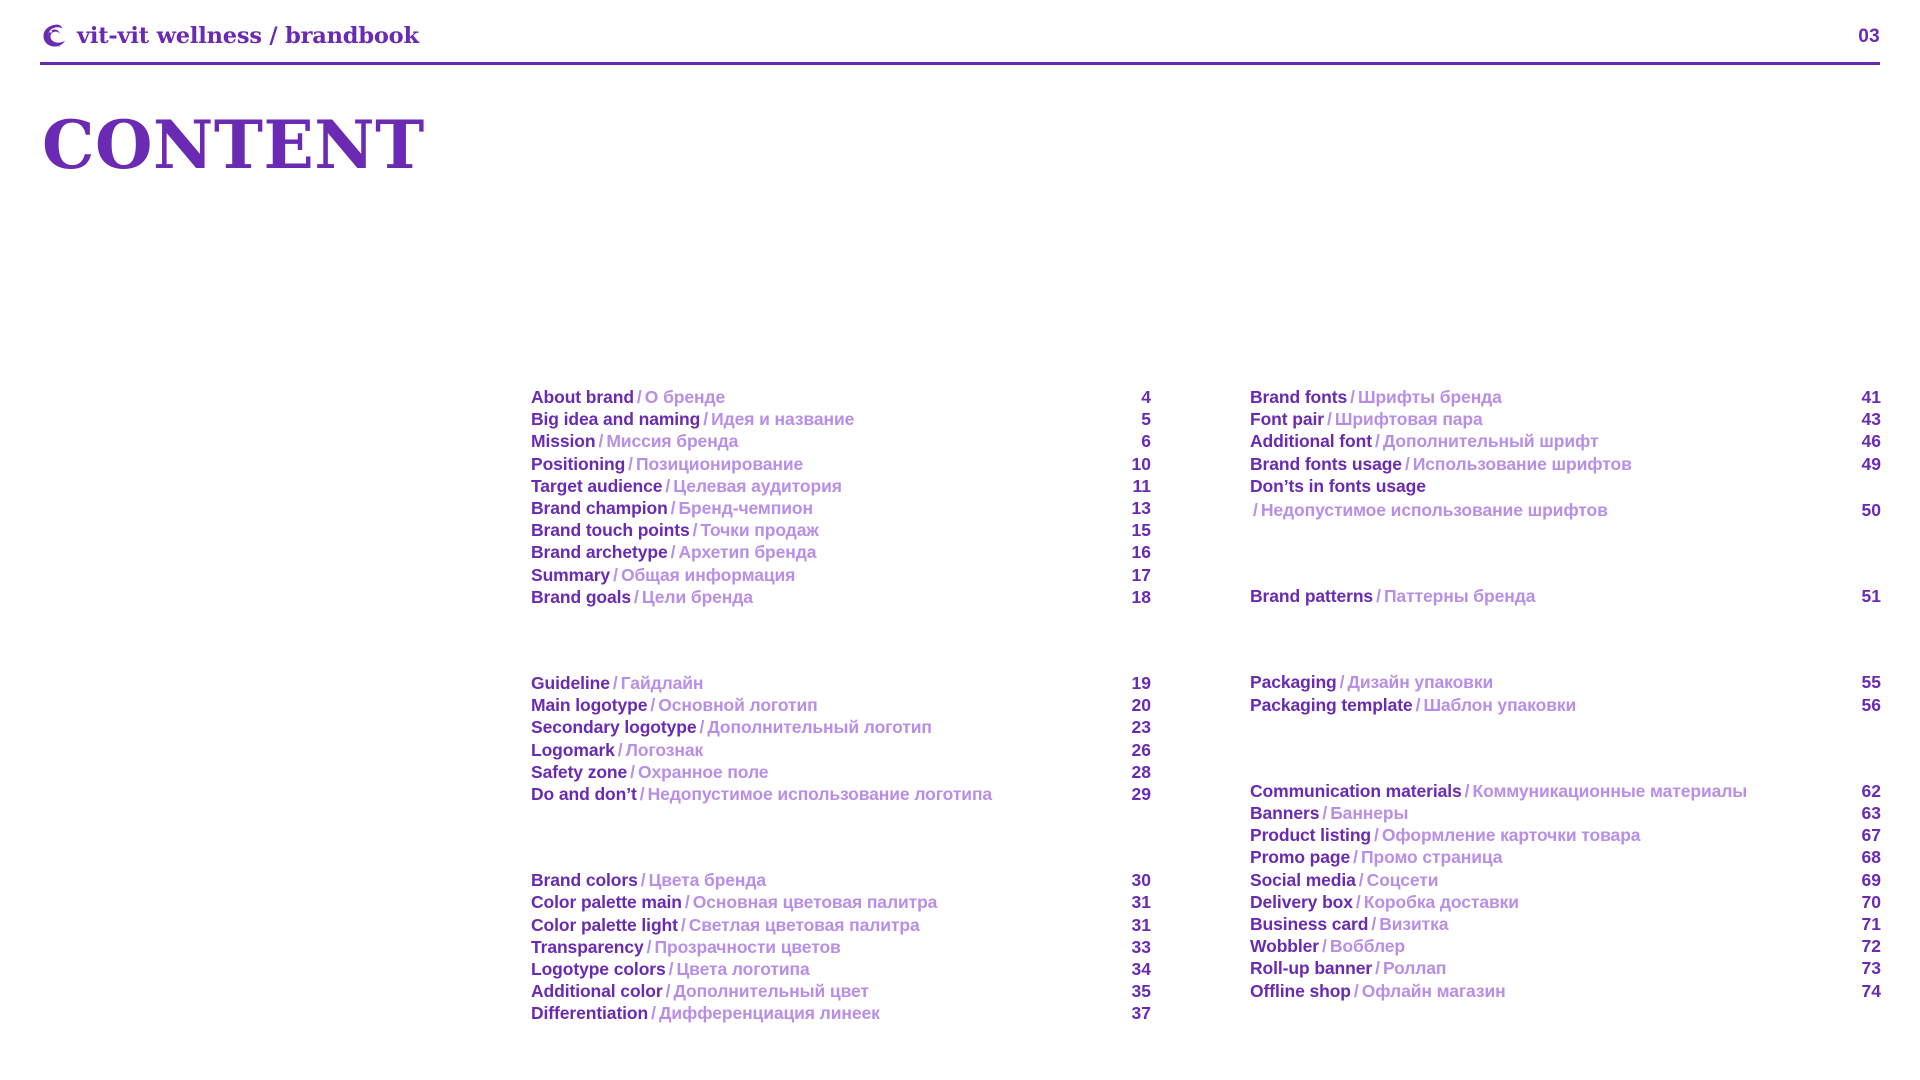 This screenshot has height=1080, width=1920. What do you see at coordinates (563, 441) in the screenshot?
I see `toc-entry-title-en: Mission` at bounding box center [563, 441].